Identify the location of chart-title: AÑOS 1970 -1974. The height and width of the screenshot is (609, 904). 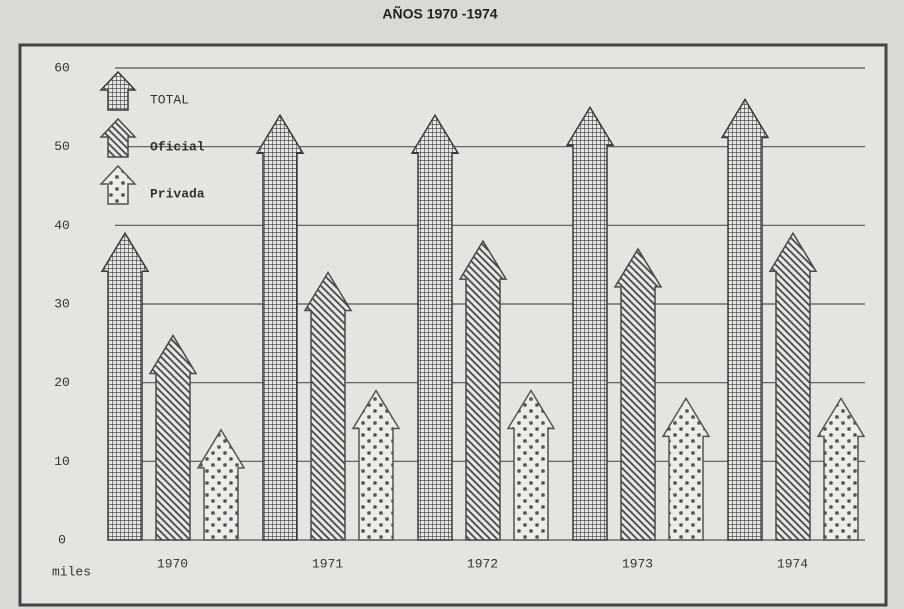
(439, 13).